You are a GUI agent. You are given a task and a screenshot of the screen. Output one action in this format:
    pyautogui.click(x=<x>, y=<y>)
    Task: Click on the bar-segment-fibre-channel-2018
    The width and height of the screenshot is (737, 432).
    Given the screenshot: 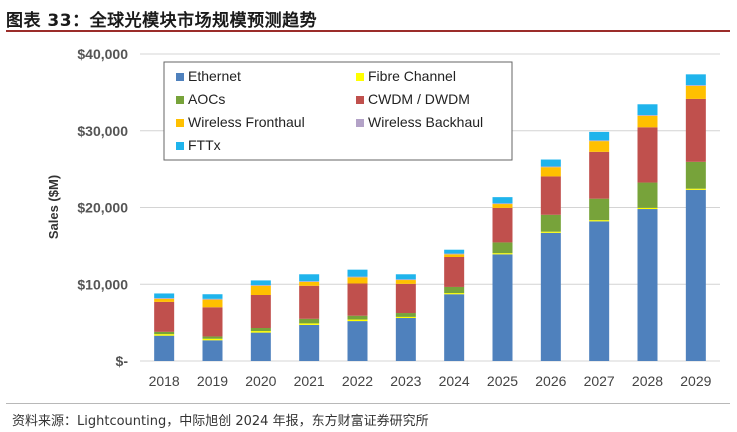 What is the action you would take?
    pyautogui.click(x=164, y=335)
    